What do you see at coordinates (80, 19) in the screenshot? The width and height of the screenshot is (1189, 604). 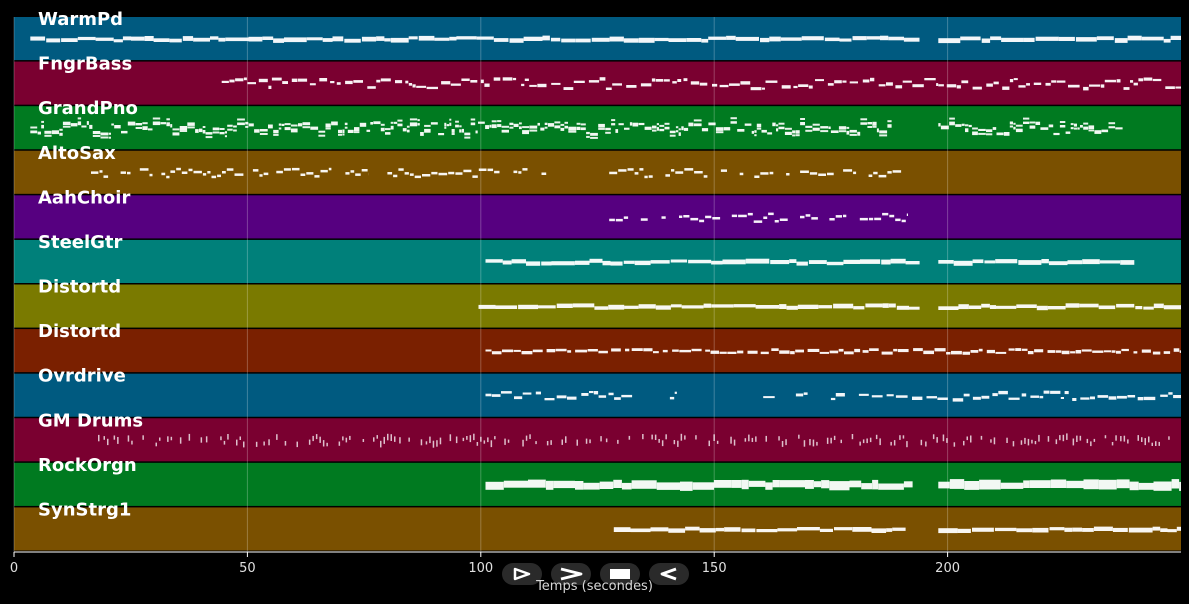 I see `track-label: WarmPd` at bounding box center [80, 19].